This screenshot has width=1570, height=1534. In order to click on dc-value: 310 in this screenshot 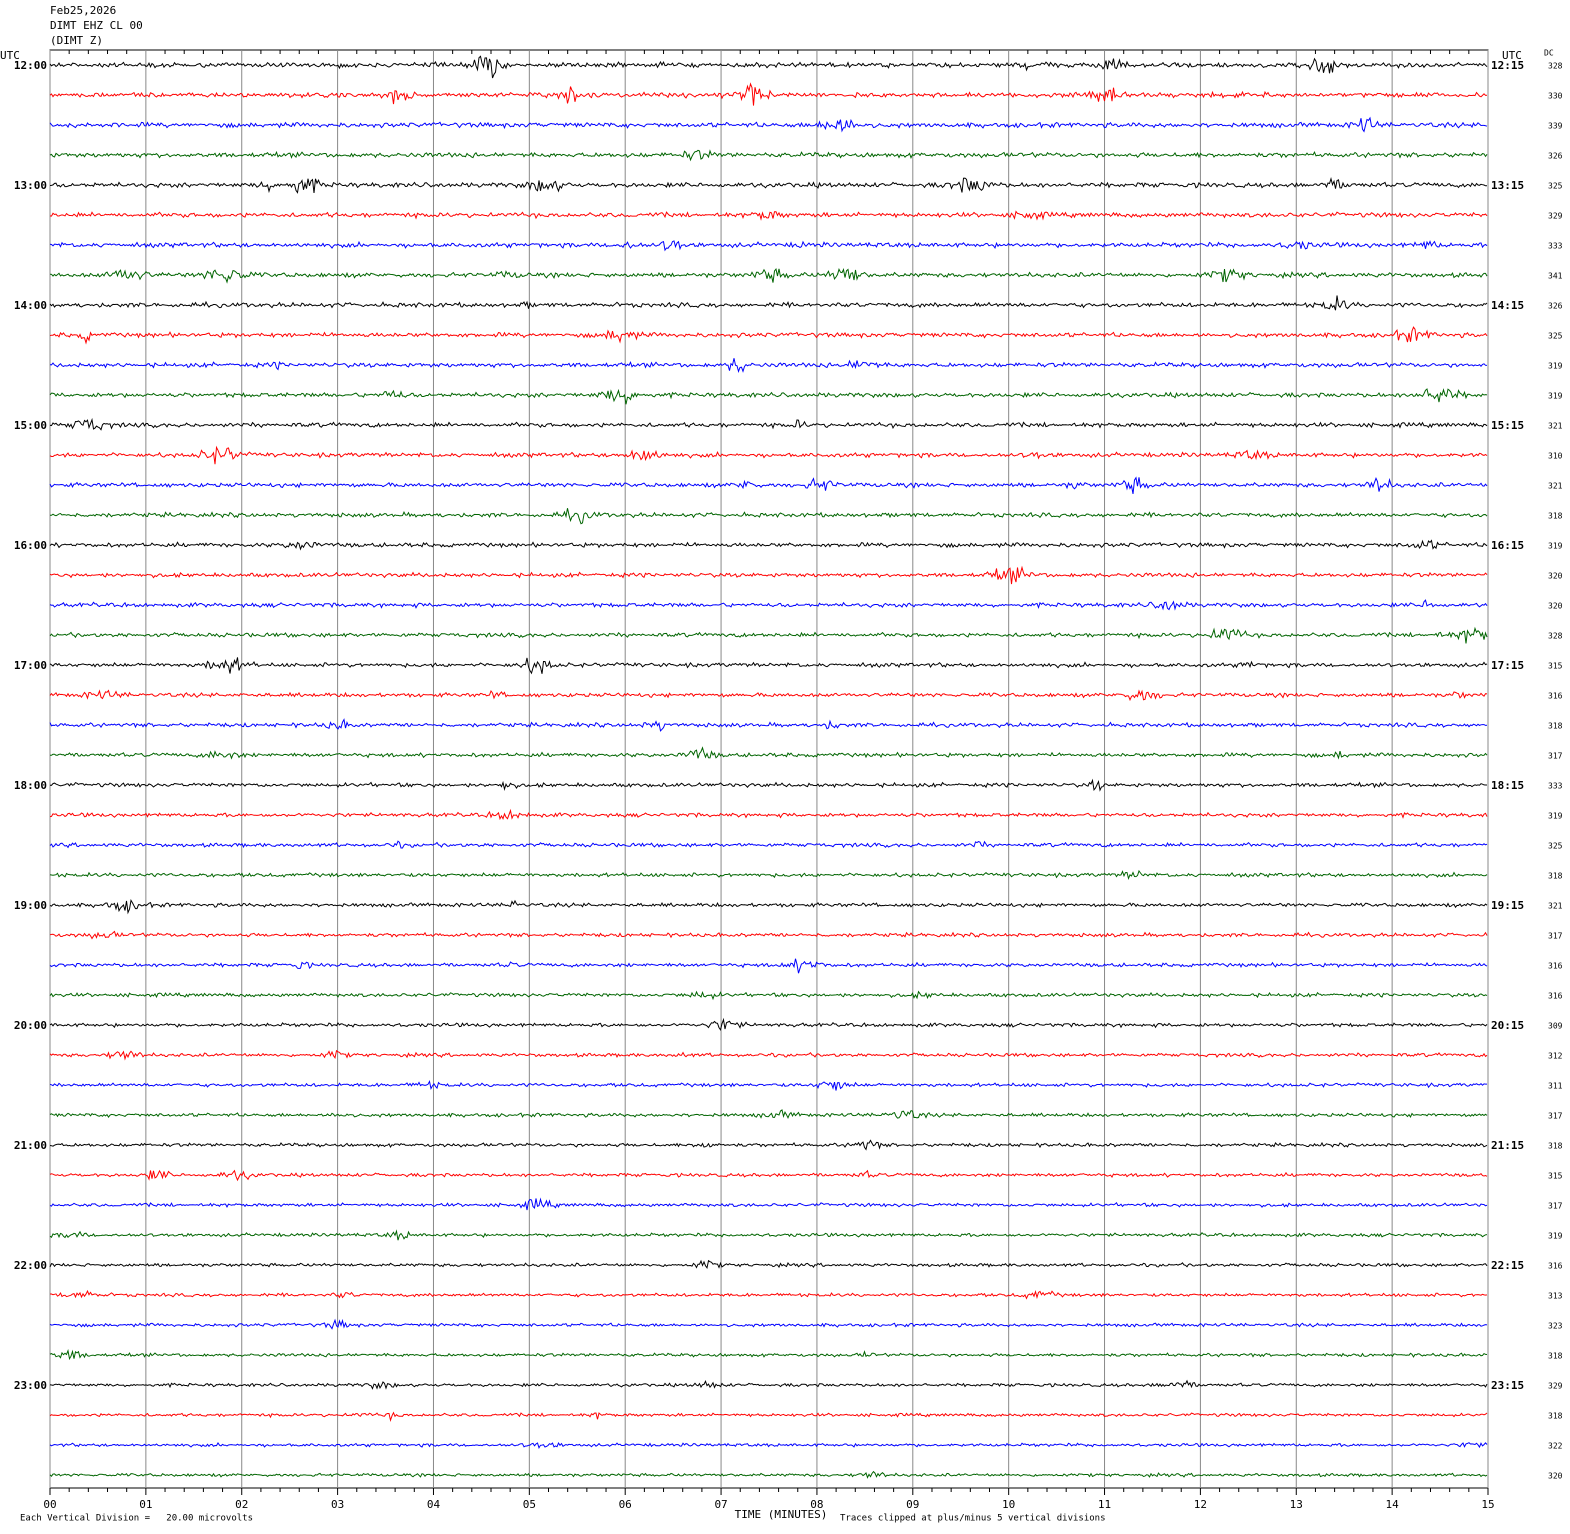, I will do `click(1555, 456)`.